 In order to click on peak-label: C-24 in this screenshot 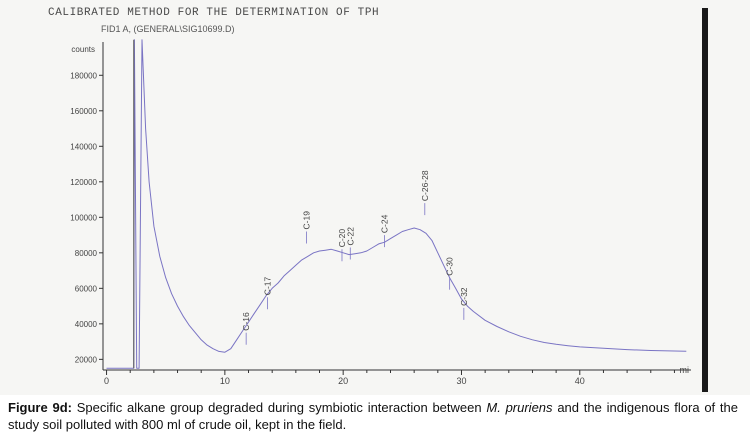, I will do `click(385, 223)`.